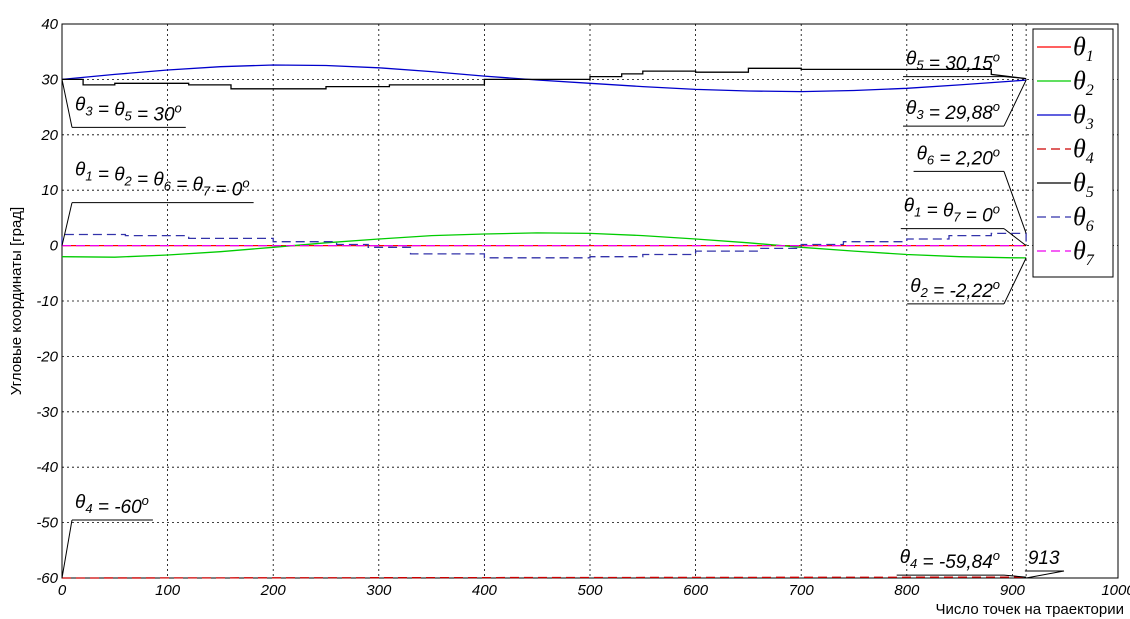 This screenshot has height=619, width=1130. What do you see at coordinates (47, 412) in the screenshot?
I see `y-tick-label: -30` at bounding box center [47, 412].